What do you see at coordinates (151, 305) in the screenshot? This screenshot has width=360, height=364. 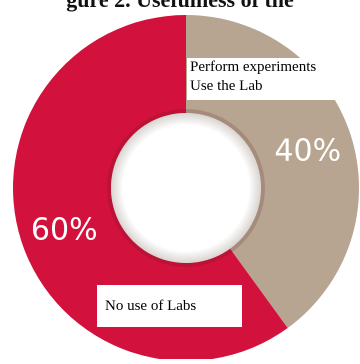 I see `callout-no-use-text: No use of Labs` at bounding box center [151, 305].